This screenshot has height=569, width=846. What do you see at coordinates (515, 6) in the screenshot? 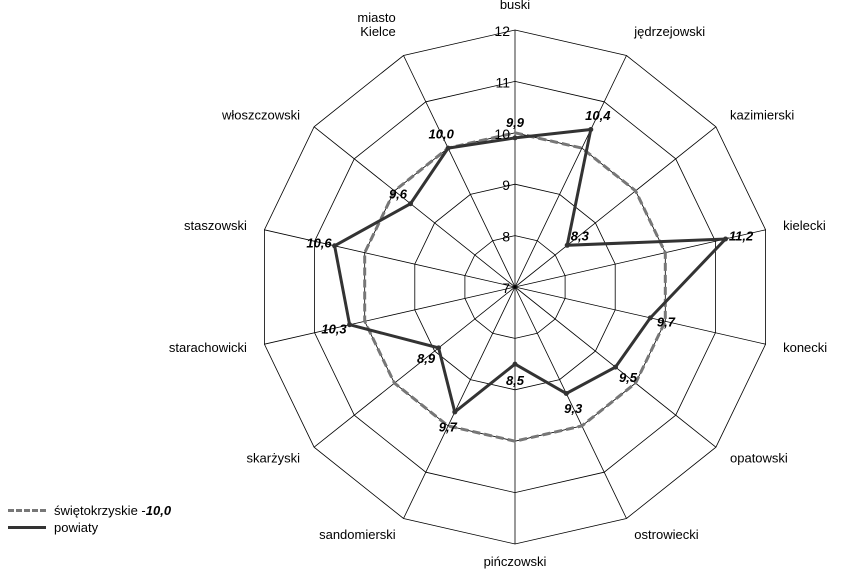
I see `category-label-0: buski` at bounding box center [515, 6].